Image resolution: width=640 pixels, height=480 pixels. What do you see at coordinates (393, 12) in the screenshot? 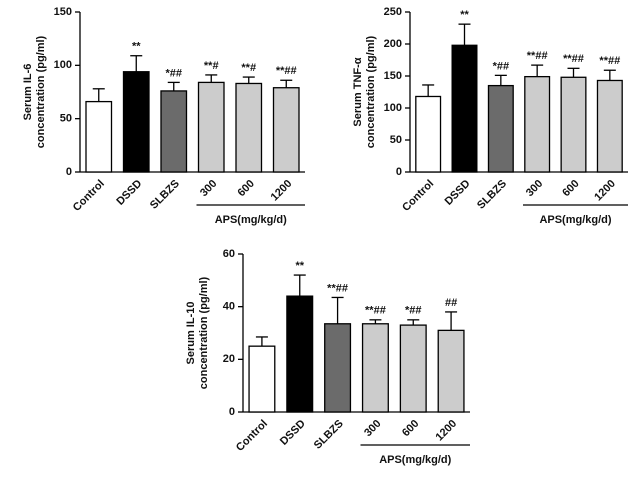
I see `y-tick-label: 250` at bounding box center [393, 12].